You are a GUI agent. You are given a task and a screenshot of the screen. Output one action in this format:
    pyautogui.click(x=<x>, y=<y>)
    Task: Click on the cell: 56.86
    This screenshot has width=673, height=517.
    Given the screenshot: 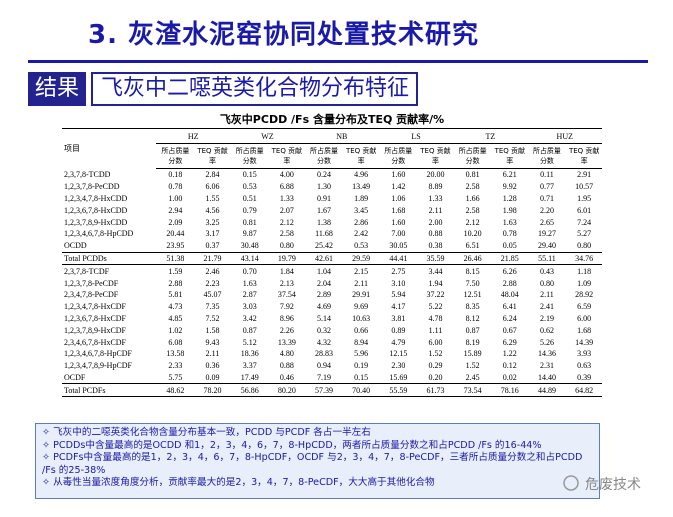 What is the action you would take?
    pyautogui.click(x=250, y=390)
    